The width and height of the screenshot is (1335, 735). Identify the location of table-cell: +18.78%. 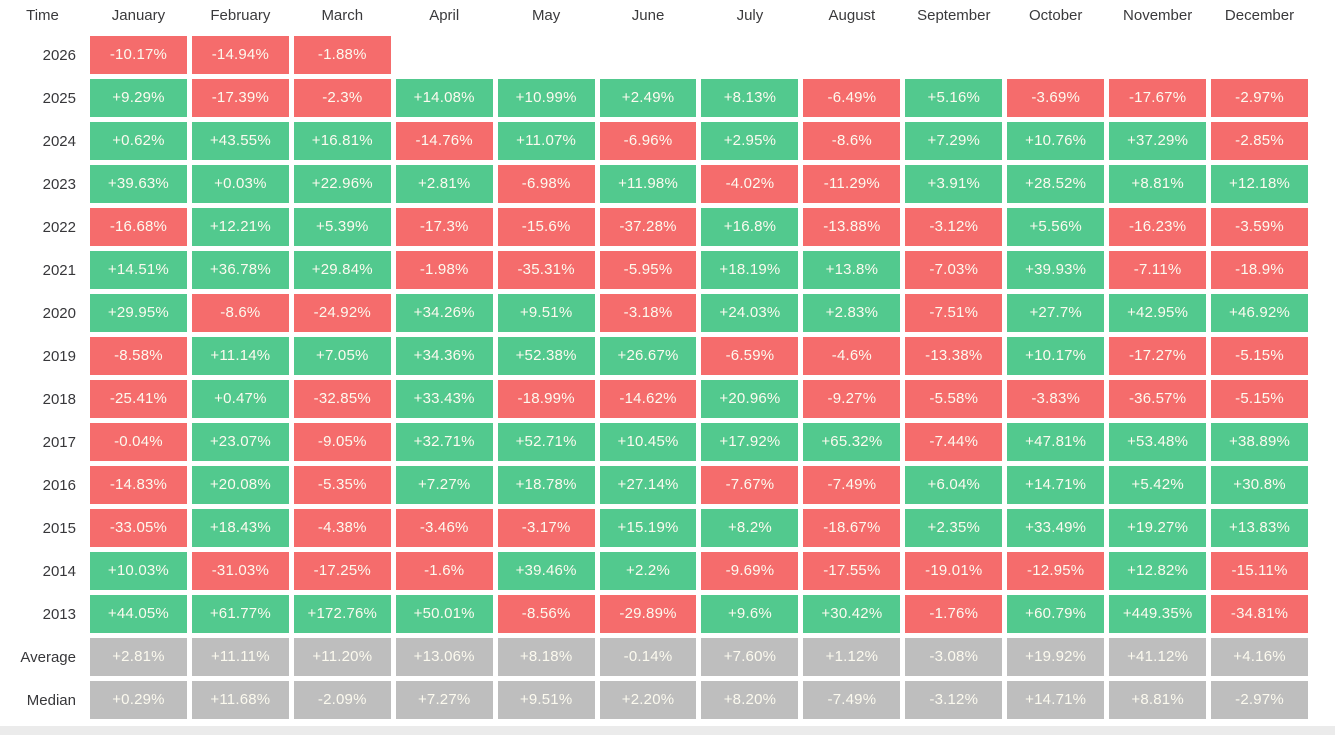
(546, 485).